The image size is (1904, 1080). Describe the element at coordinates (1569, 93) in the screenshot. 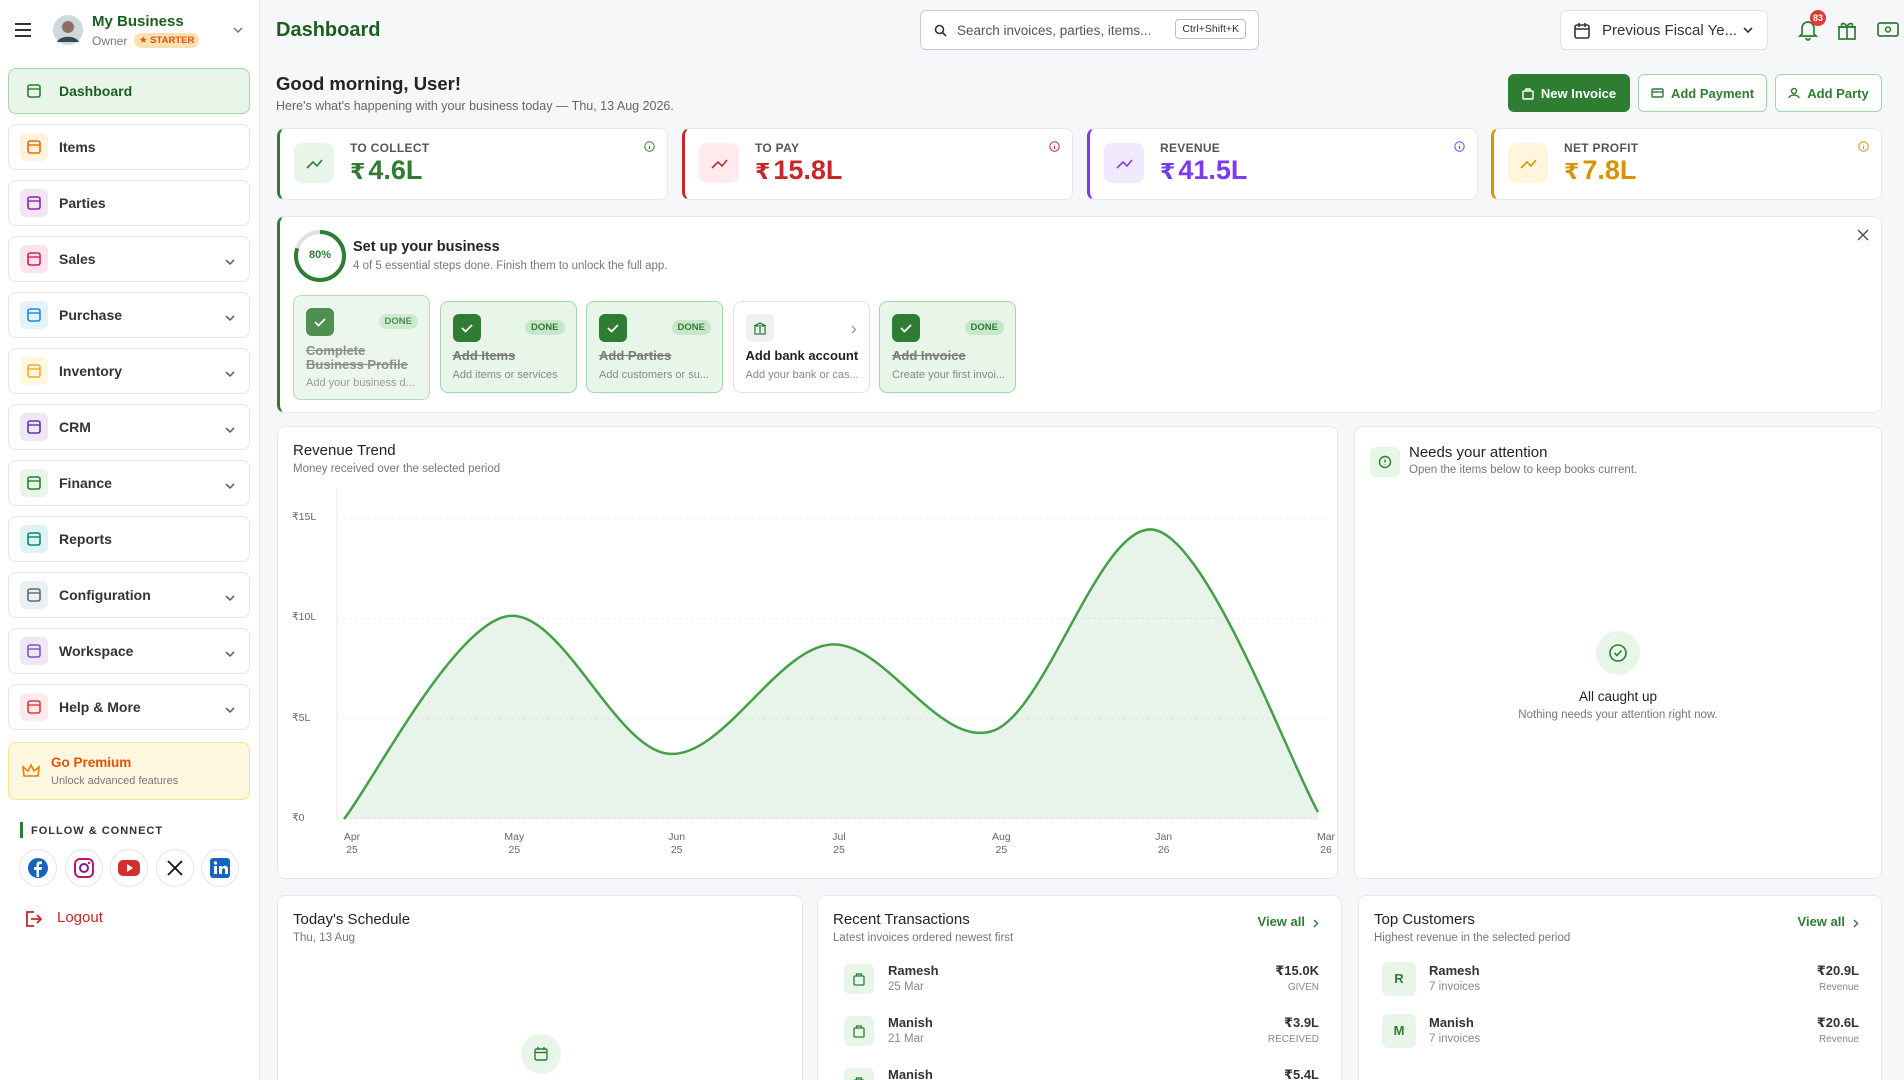

I see `new-invoice-button: New Invoice` at that location.